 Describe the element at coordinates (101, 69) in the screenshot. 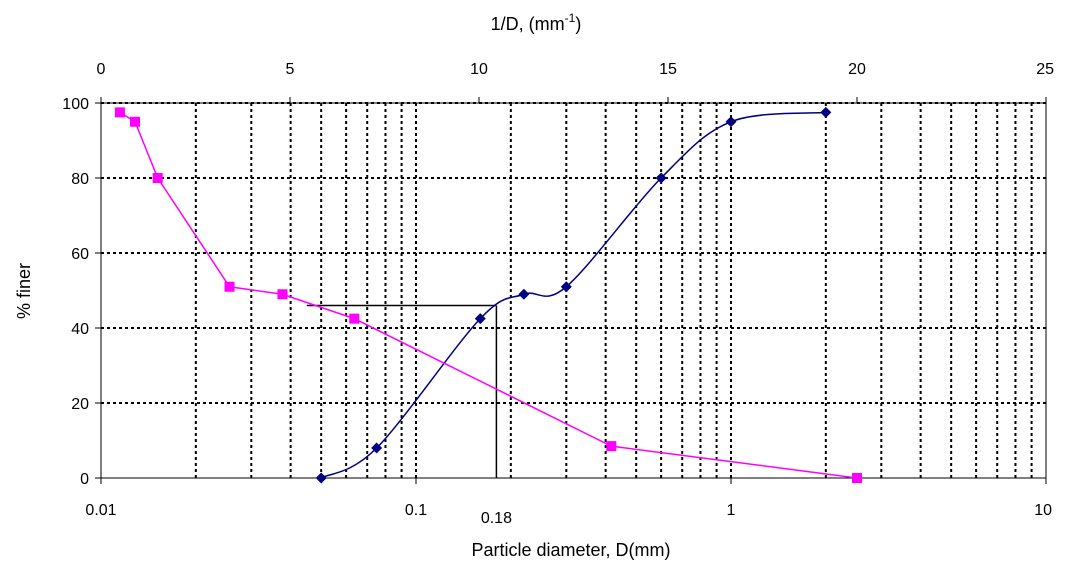

I see `x2-tick-label: 0` at that location.